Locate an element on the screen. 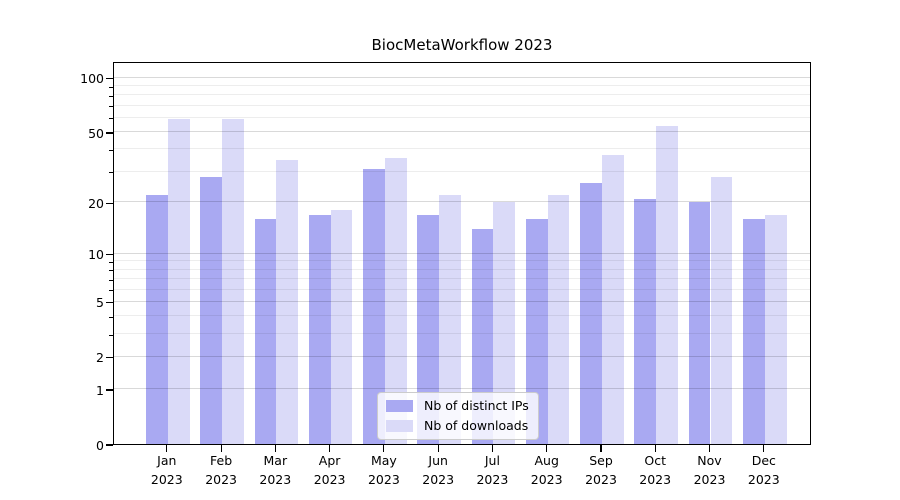 The height and width of the screenshot is (500, 900). x-tick-month: Jan is located at coordinates (167, 460).